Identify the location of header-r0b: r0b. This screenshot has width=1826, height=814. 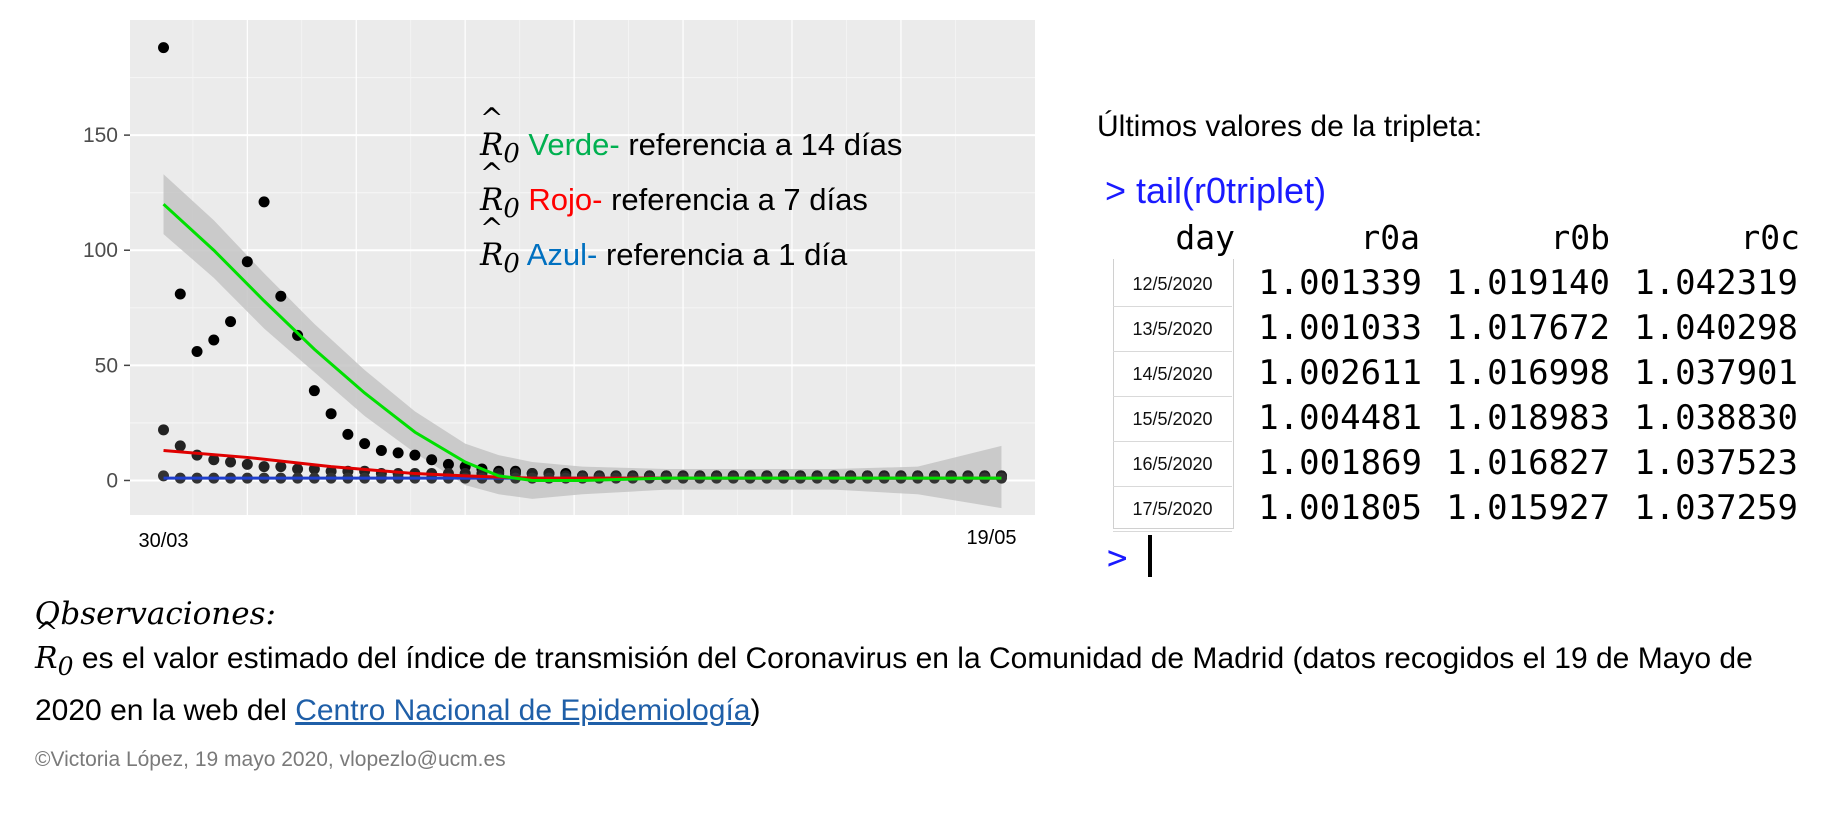
(1580, 237).